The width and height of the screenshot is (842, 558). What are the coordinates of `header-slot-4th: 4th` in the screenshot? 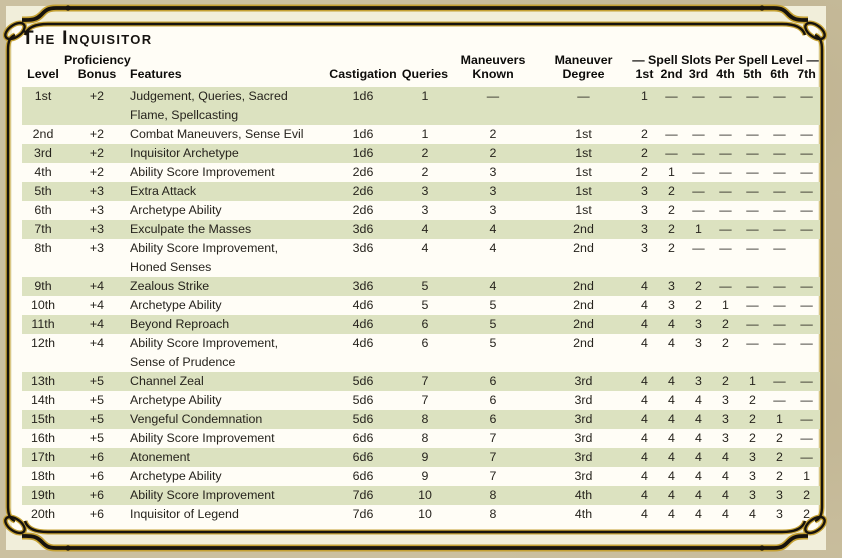 It's located at (725, 74).